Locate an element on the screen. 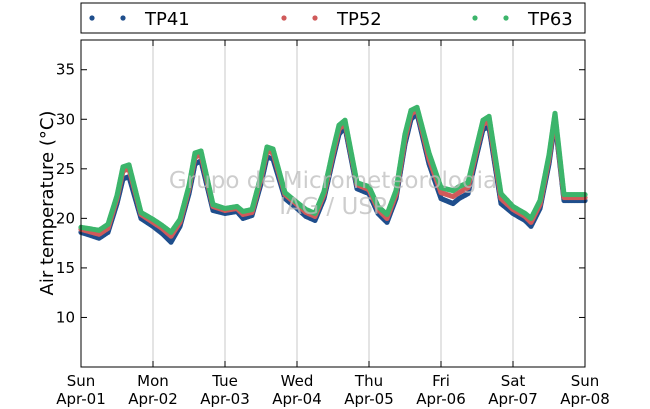  watermark-line-1: Grupo de Micrometeorologia is located at coordinates (333, 181).